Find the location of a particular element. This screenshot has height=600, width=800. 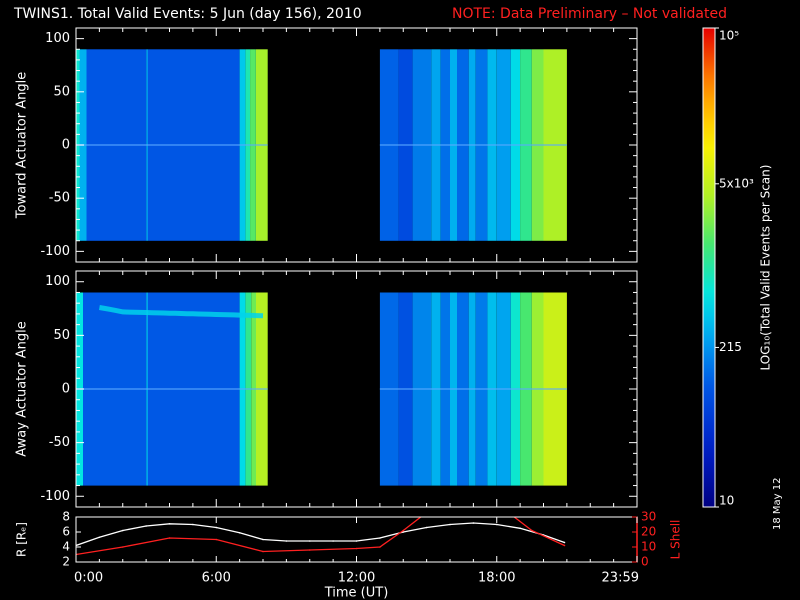

orbit-right-ytick-label: 0 is located at coordinates (645, 562).